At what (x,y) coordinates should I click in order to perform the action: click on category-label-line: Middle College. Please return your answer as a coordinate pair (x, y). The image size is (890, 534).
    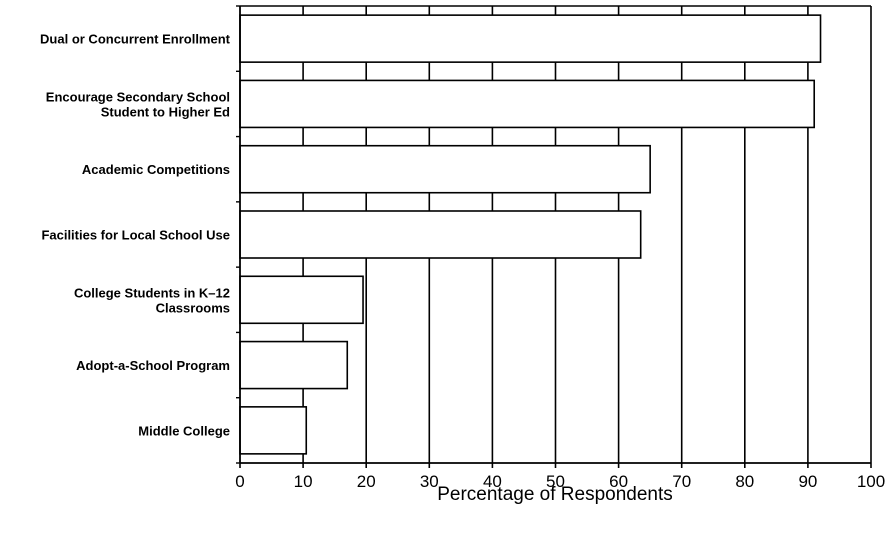
    Looking at the image, I should click on (184, 430).